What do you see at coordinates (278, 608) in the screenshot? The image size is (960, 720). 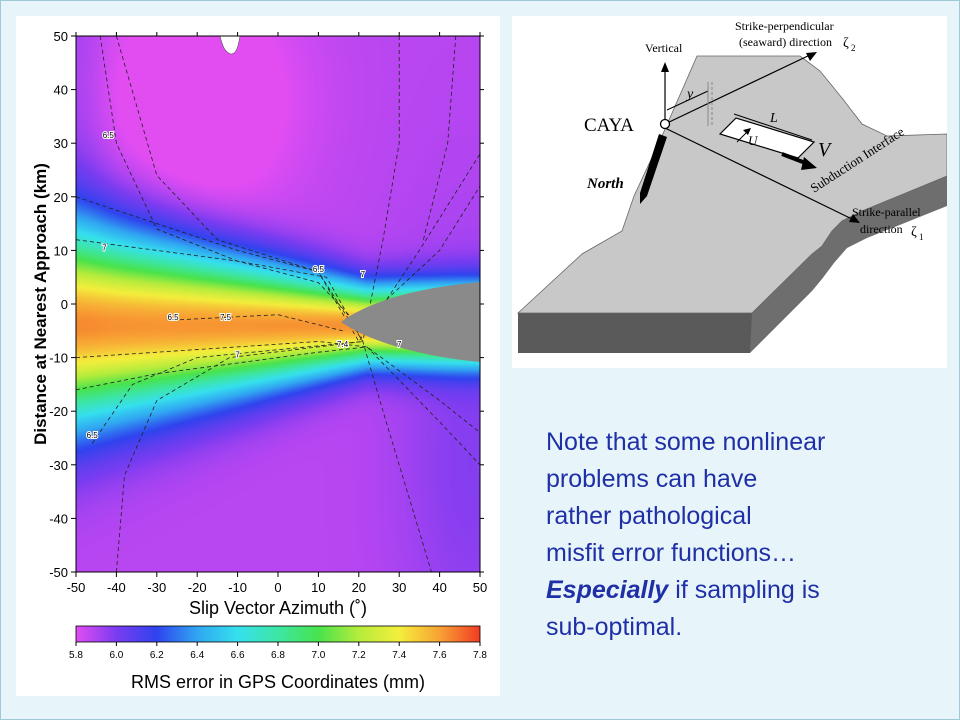 I see `x-axis-label: Slip Vector Azimuth (˚)` at bounding box center [278, 608].